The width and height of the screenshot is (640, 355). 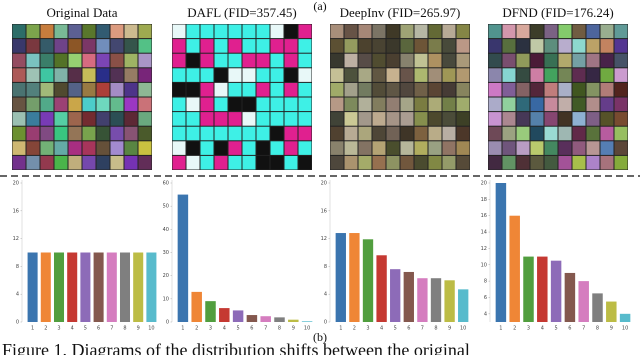 I want to click on panel-label: (b), so click(x=320, y=337).